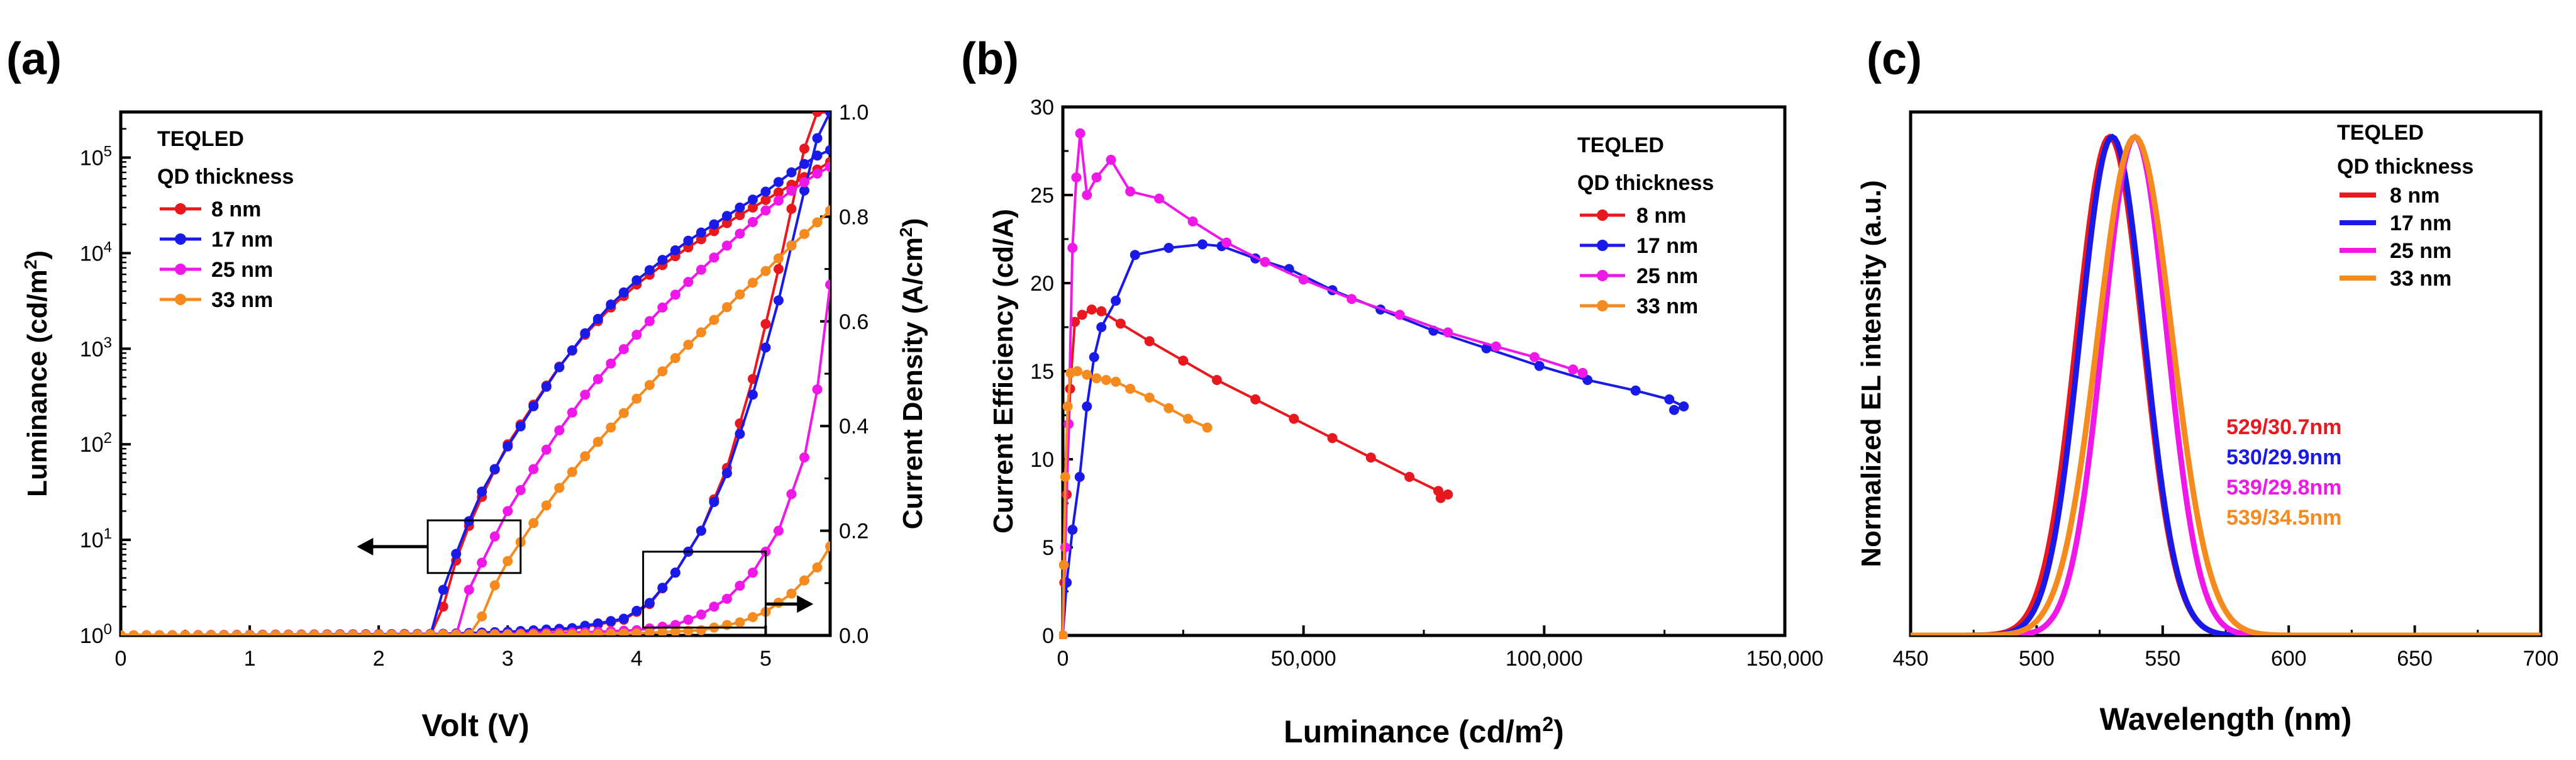  Describe the element at coordinates (1042, 196) in the screenshot. I see `y-tick-label-b: 25` at that location.